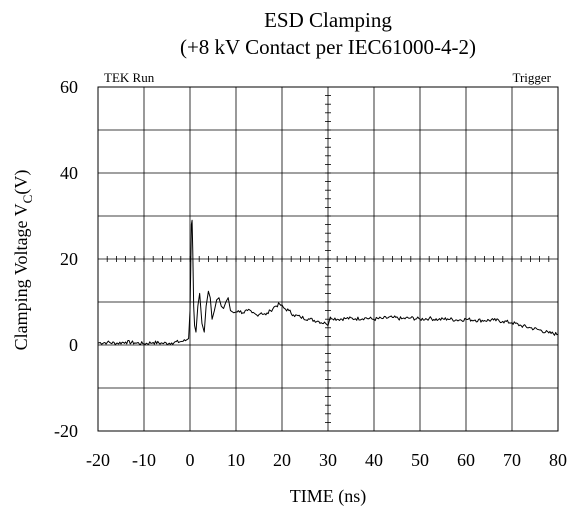  What do you see at coordinates (466, 460) in the screenshot?
I see `x-tick-label: 60` at bounding box center [466, 460].